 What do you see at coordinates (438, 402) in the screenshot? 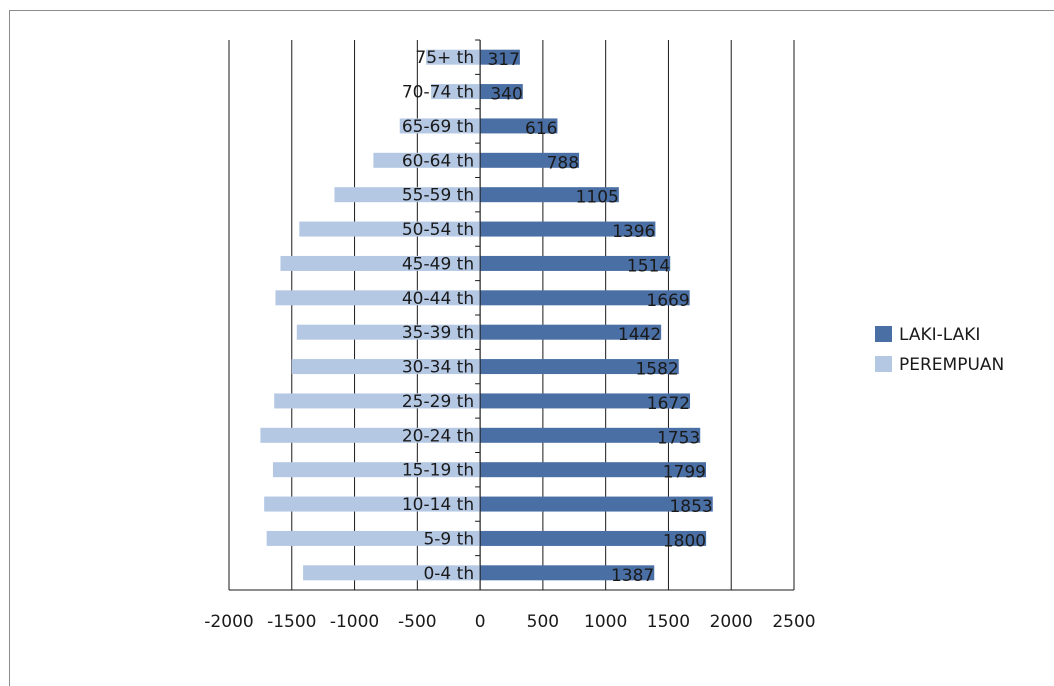
I see `category-label-5: 25-29 th` at bounding box center [438, 402].